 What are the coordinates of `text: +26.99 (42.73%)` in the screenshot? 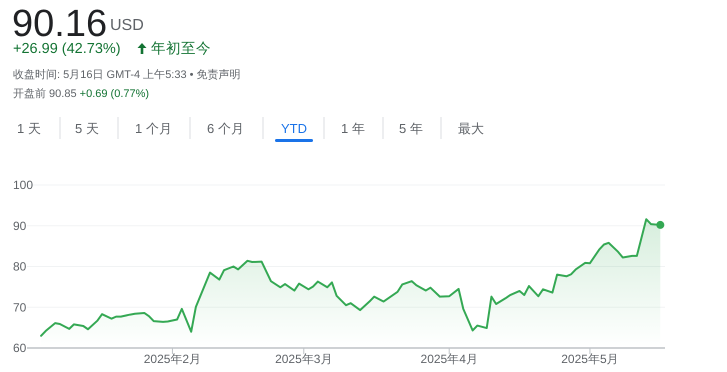 It's located at (67, 49).